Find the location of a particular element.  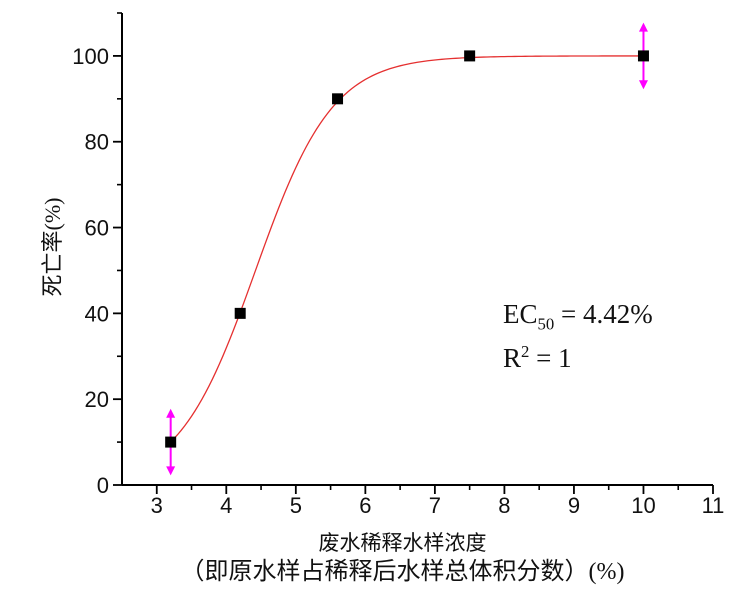

ec50-base: EC is located at coordinates (520, 314).